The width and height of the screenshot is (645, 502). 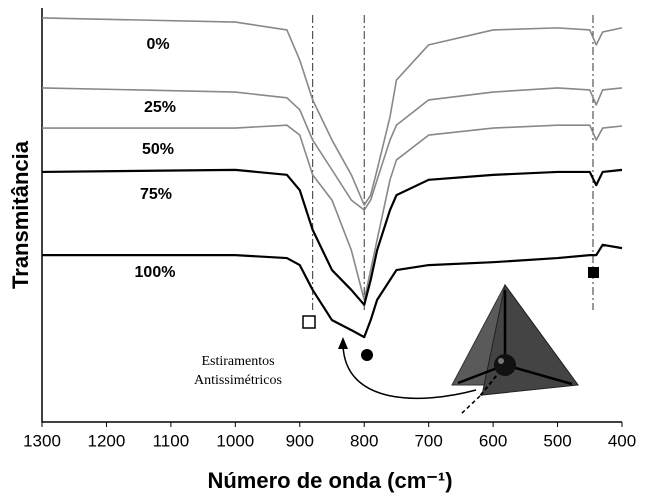 What do you see at coordinates (493, 440) in the screenshot?
I see `x-tick-label: 600` at bounding box center [493, 440].